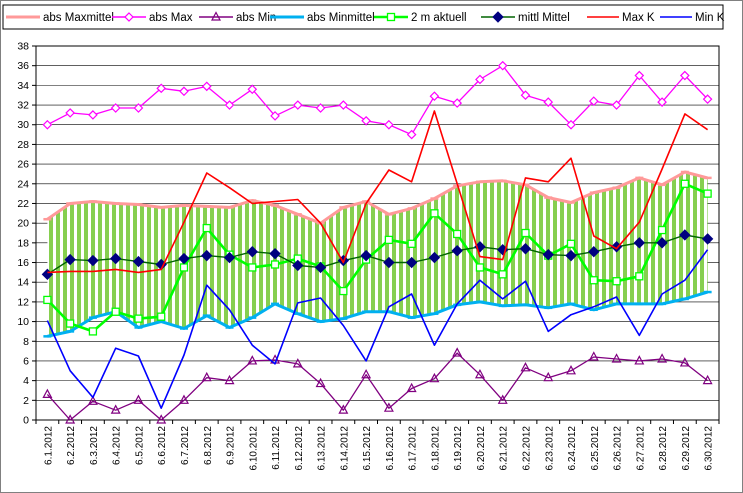 The image size is (743, 493). Describe the element at coordinates (256, 18) in the screenshot. I see `legend-label-abs-min: abs Min` at that location.